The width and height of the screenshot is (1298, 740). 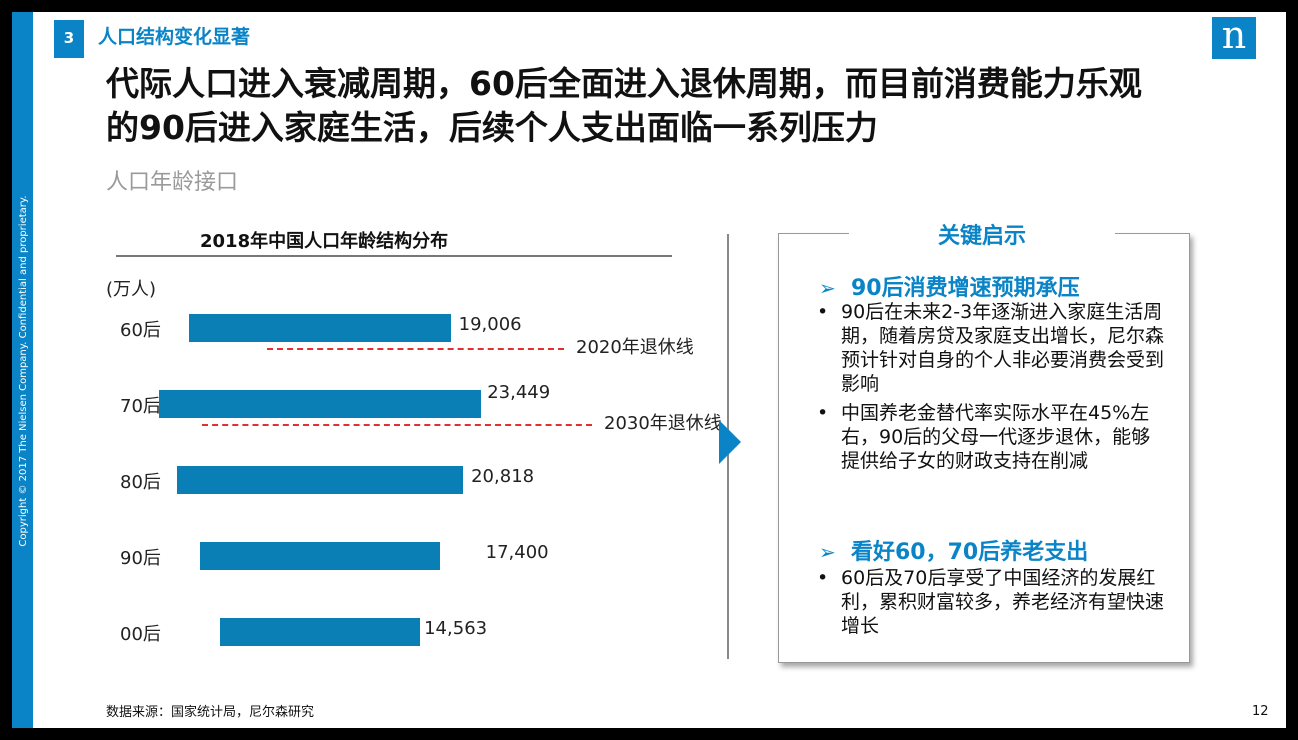 What do you see at coordinates (503, 476) in the screenshot?
I see `value-label: 20,818` at bounding box center [503, 476].